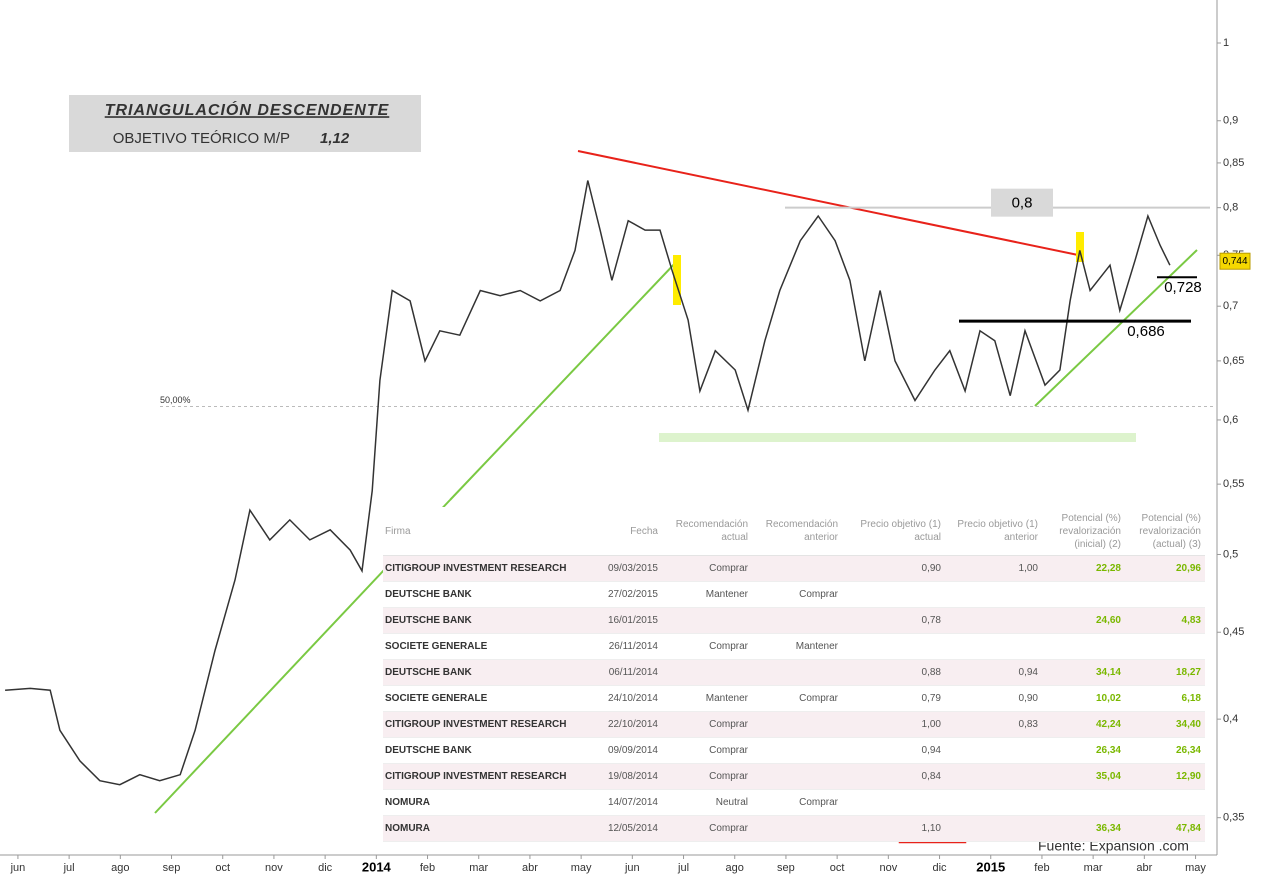 This screenshot has height=877, width=1269. What do you see at coordinates (1083, 828) in the screenshot?
I see `table-cell: 36,34` at bounding box center [1083, 828].